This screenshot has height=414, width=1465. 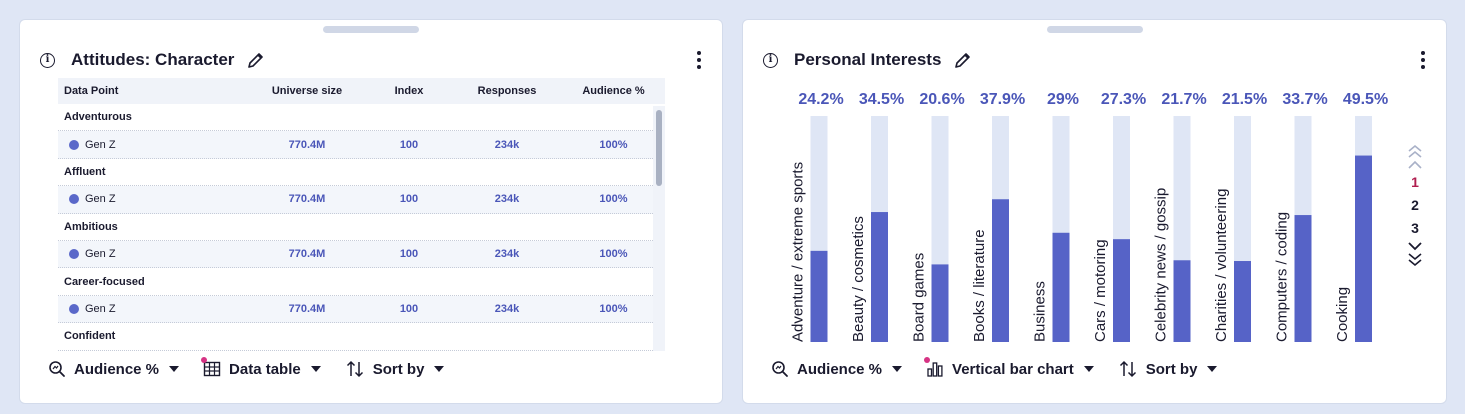 What do you see at coordinates (1063, 99) in the screenshot?
I see `value-label: 29%` at bounding box center [1063, 99].